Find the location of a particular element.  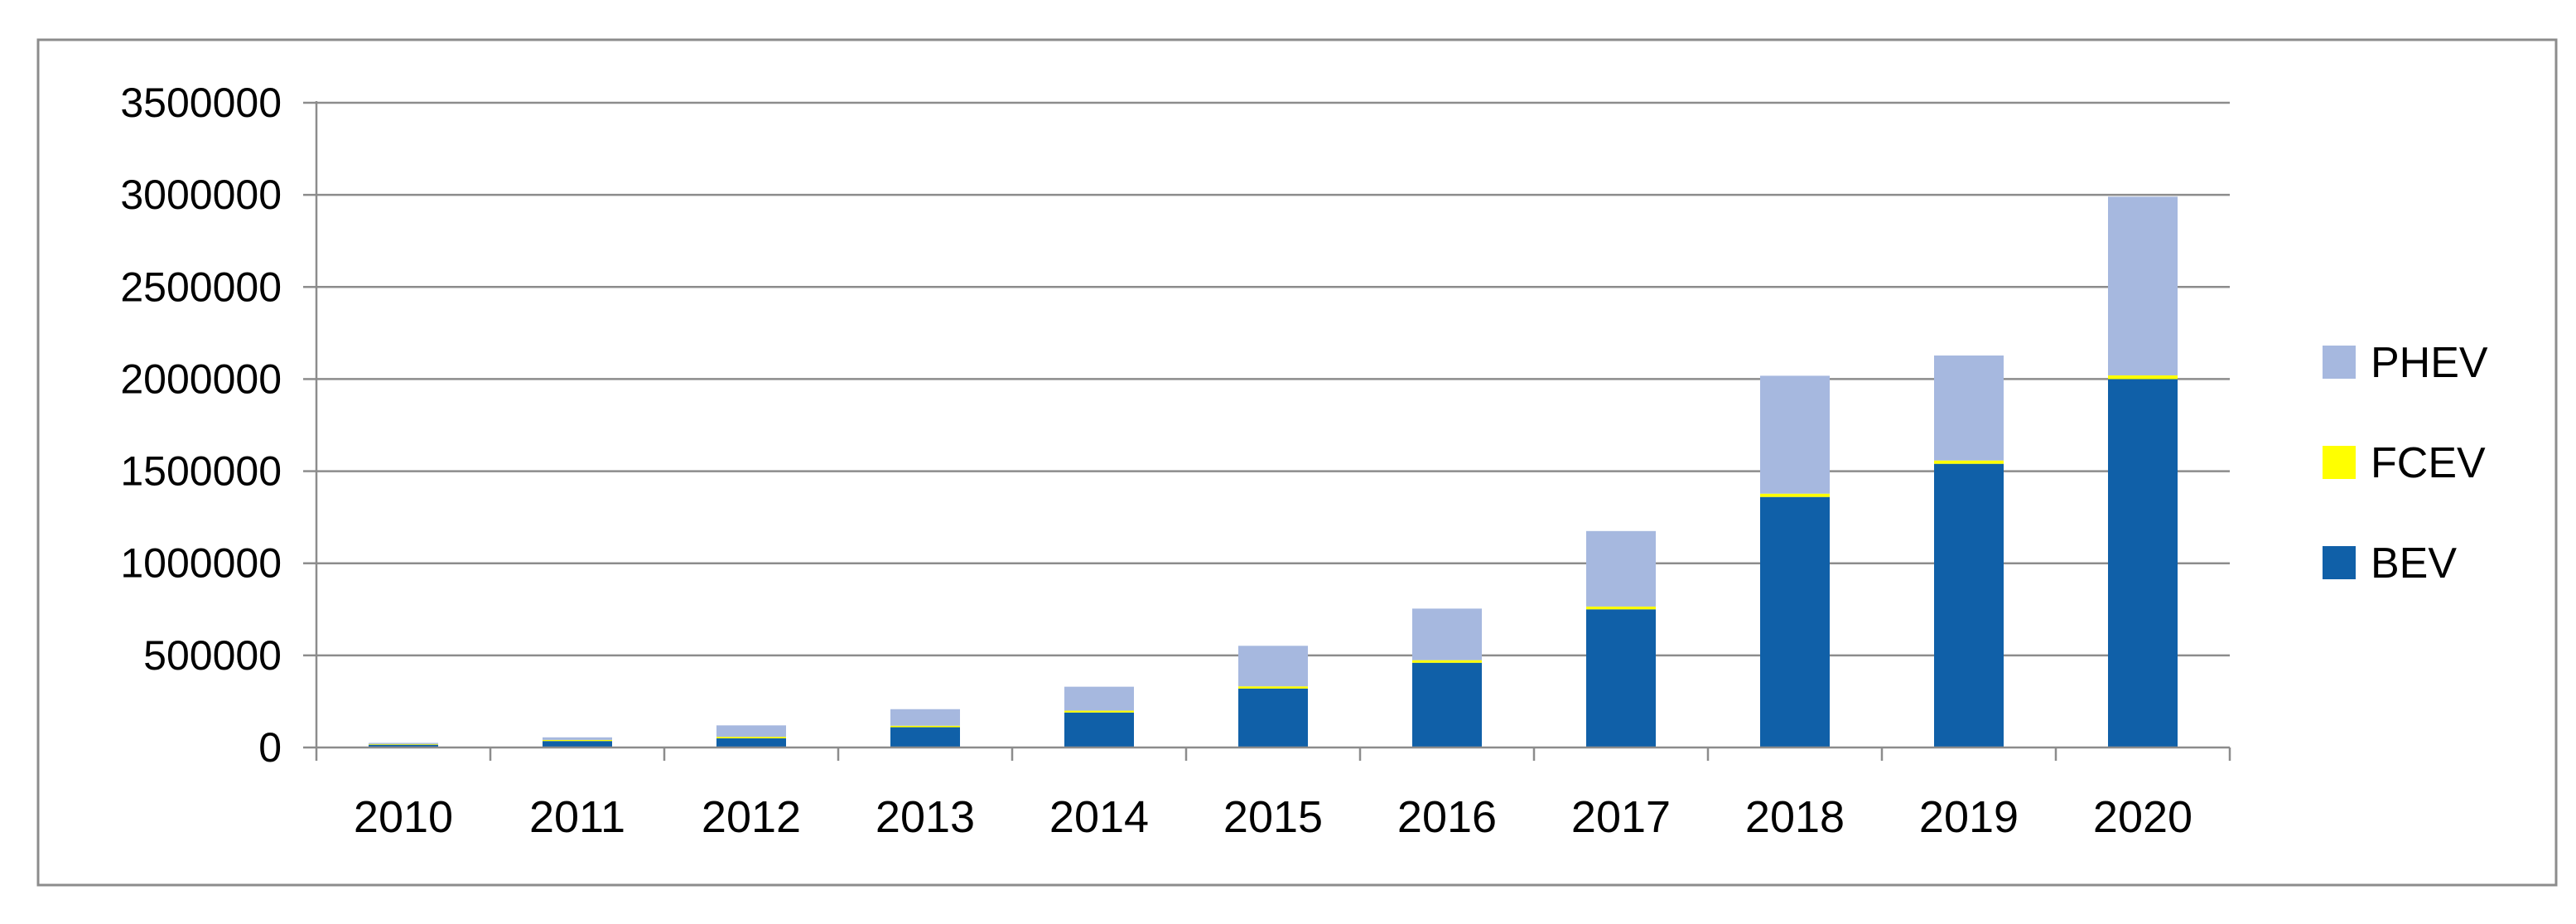

bar-fcev-2012 is located at coordinates (751, 737).